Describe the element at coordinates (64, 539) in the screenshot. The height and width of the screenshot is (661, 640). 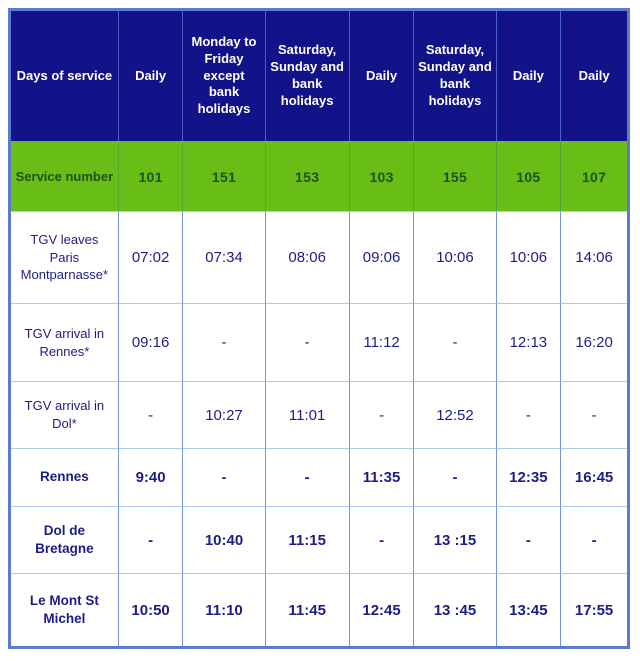
I see `row-label: Dol de Bretagne` at that location.